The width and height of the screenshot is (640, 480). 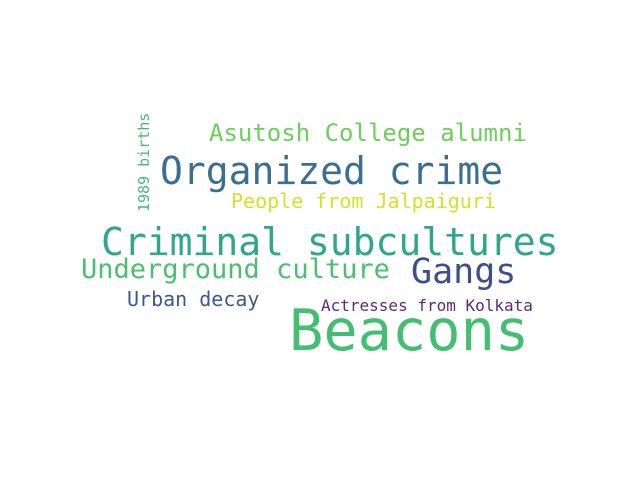 I want to click on word-urban-decay: Urban decay, so click(x=193, y=299).